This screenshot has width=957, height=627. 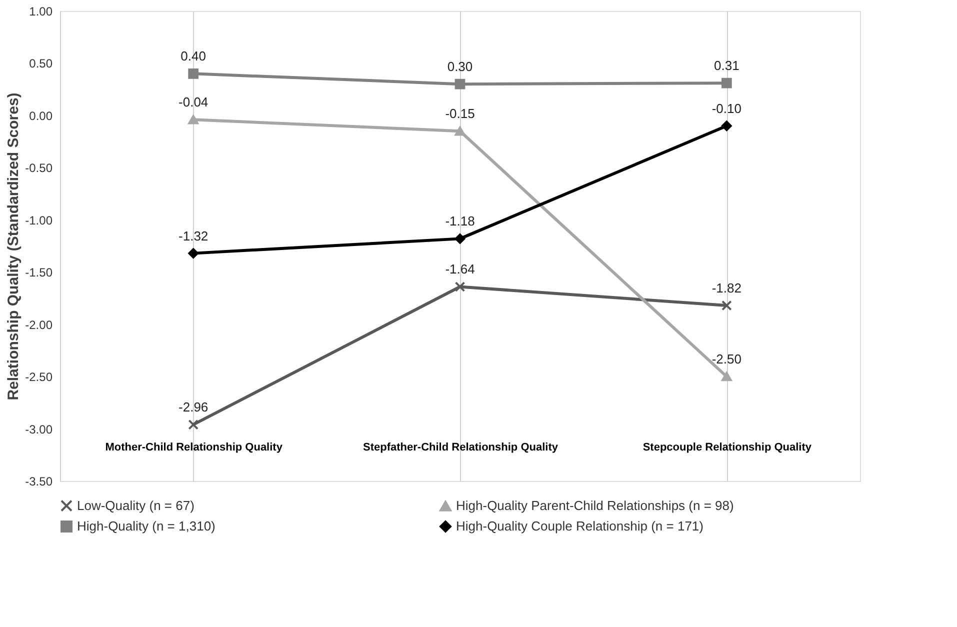 What do you see at coordinates (146, 526) in the screenshot?
I see `legend-label: High-Quality (n = 1,310)` at bounding box center [146, 526].